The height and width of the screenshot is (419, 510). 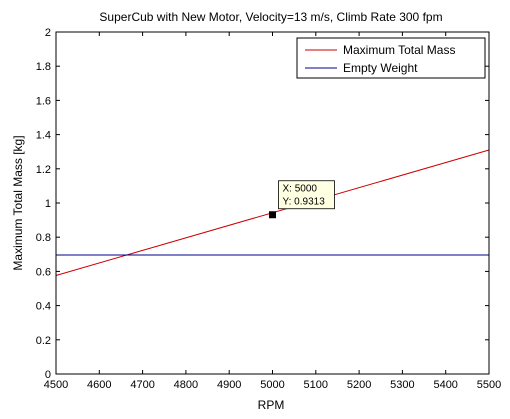 What do you see at coordinates (48, 375) in the screenshot?
I see `y-tick-label: 0` at bounding box center [48, 375].